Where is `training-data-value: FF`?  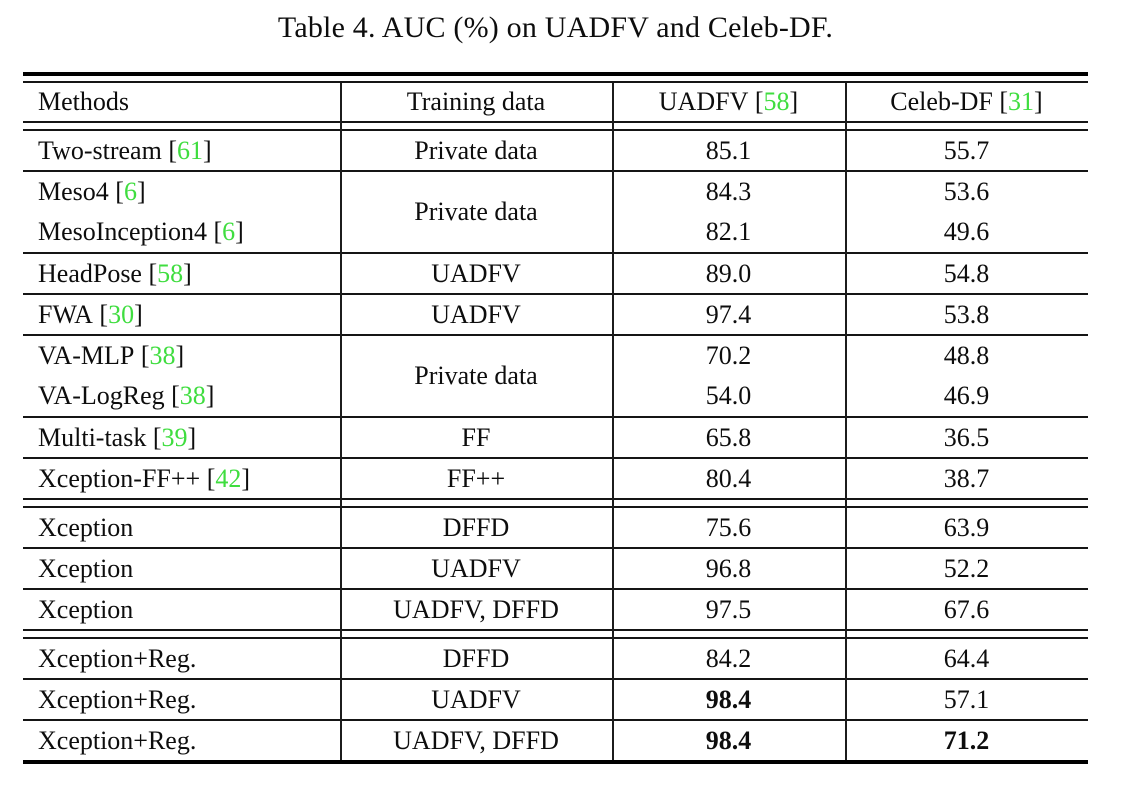 training-data-value: FF is located at coordinates (476, 437).